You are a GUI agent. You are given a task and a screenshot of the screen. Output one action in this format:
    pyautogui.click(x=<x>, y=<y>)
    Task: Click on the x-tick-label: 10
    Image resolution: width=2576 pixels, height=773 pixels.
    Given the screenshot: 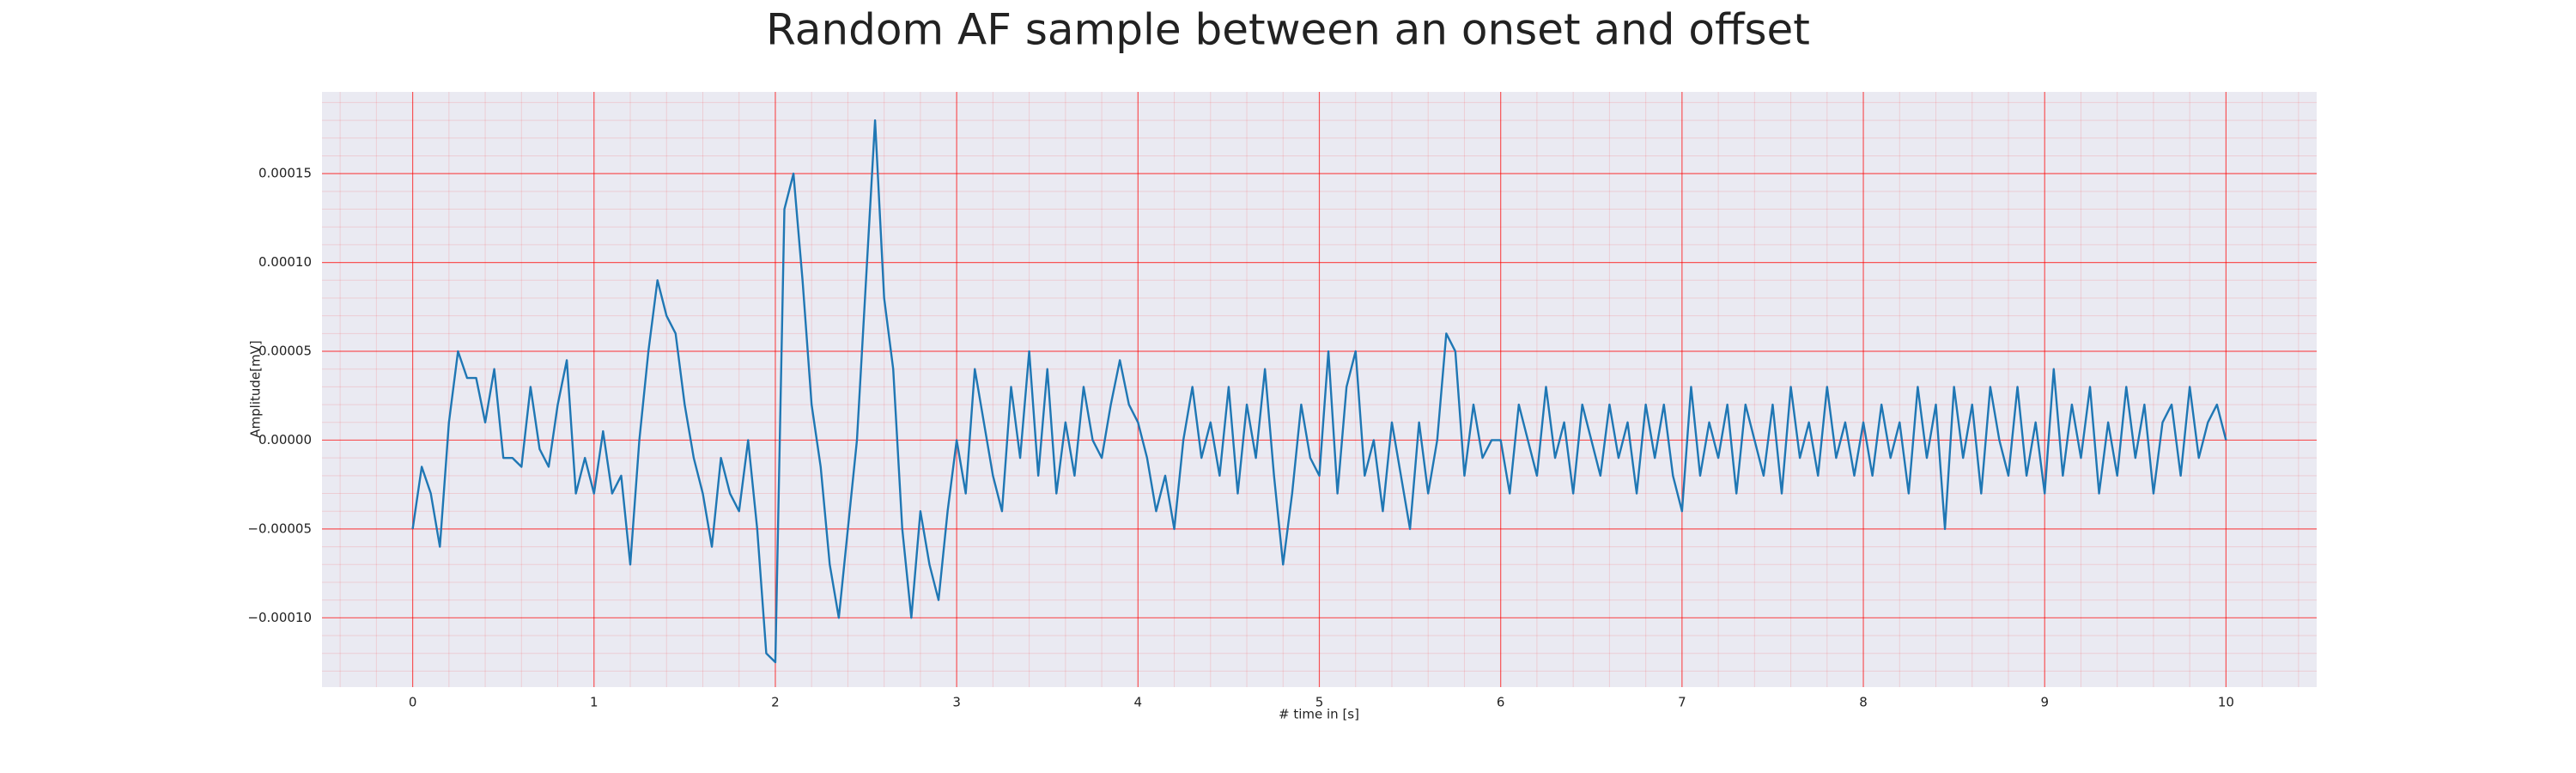 What is the action you would take?
    pyautogui.click(x=2226, y=702)
    